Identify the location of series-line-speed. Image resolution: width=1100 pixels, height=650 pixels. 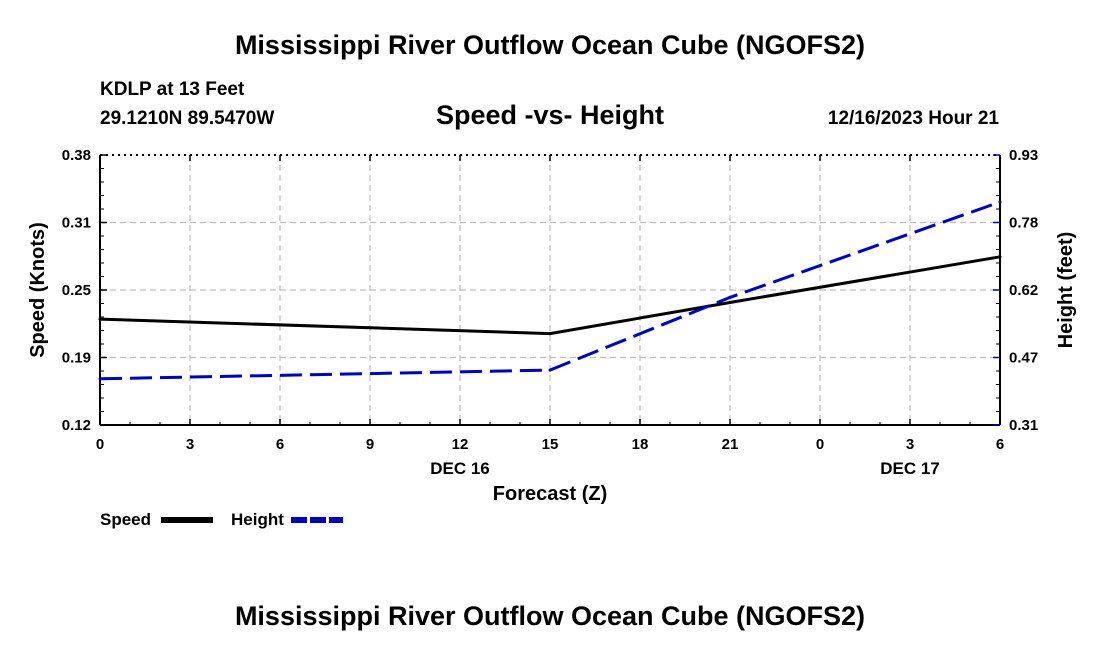
(550, 295).